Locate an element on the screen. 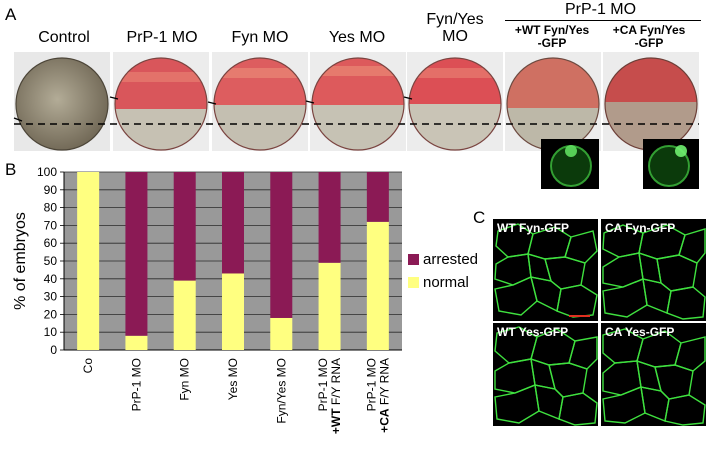  y-tick-label: 50 is located at coordinates (51, 261).